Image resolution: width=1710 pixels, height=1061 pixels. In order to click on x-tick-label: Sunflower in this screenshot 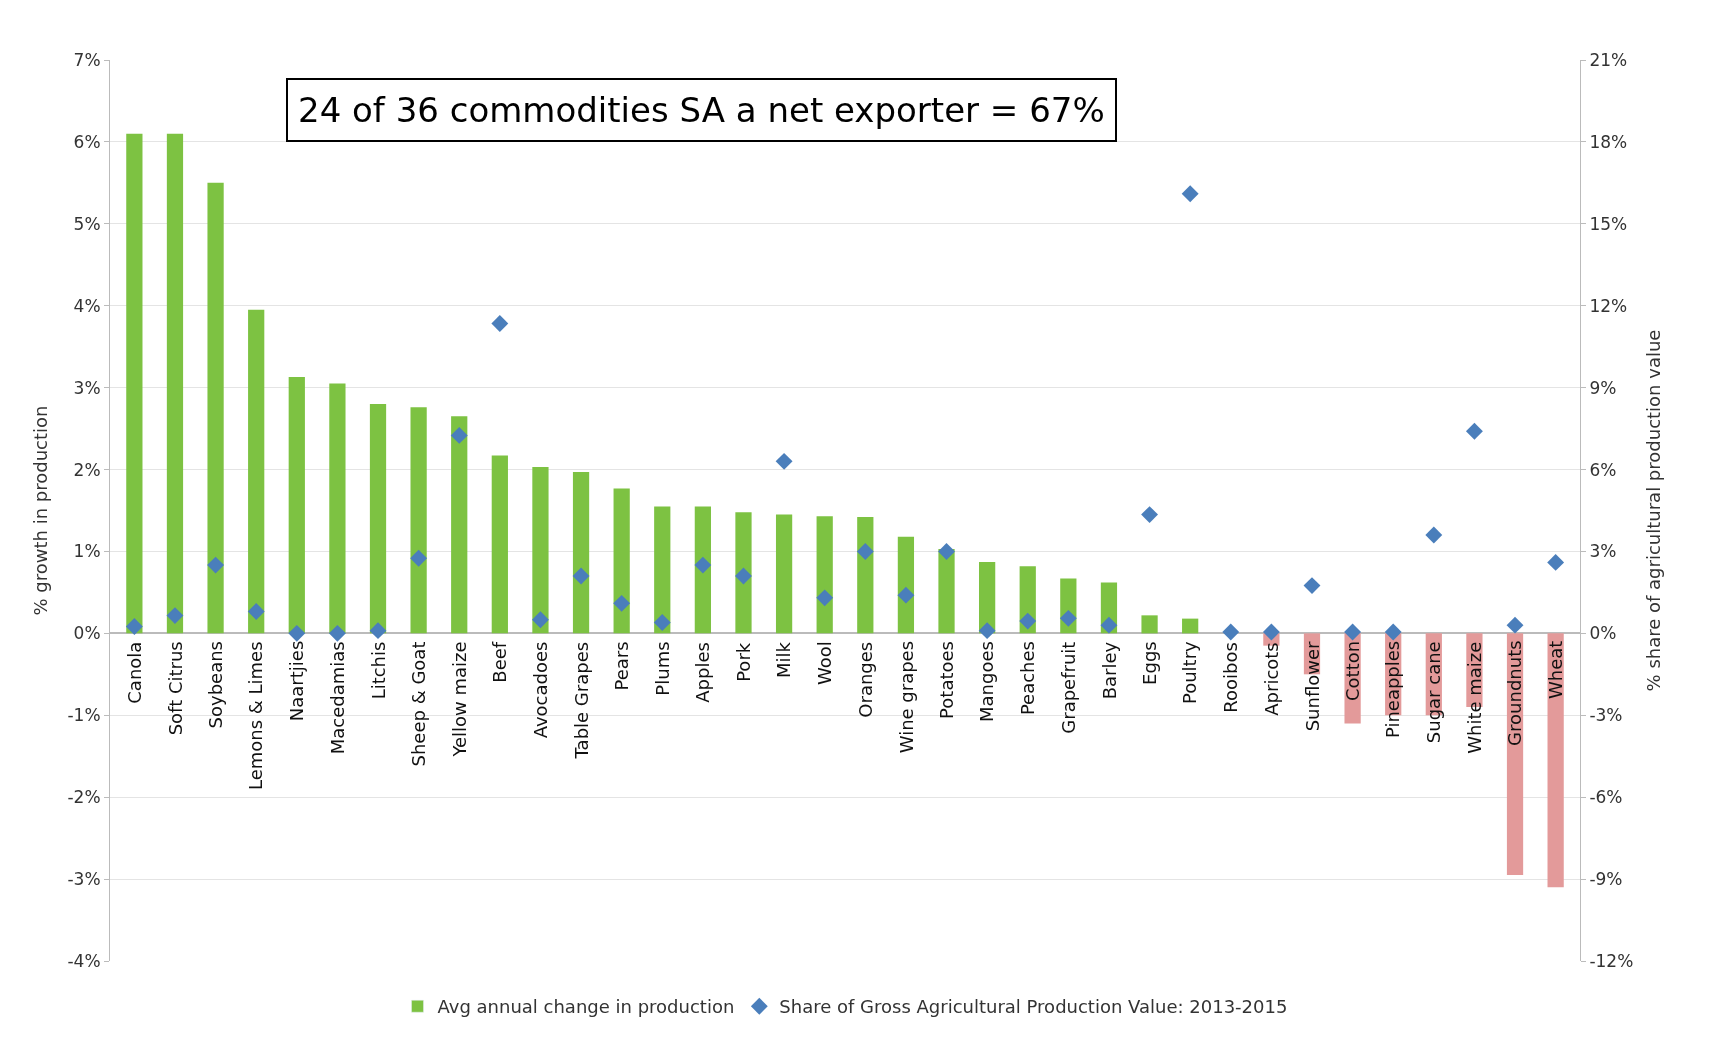, I will do `click(1312, 686)`.